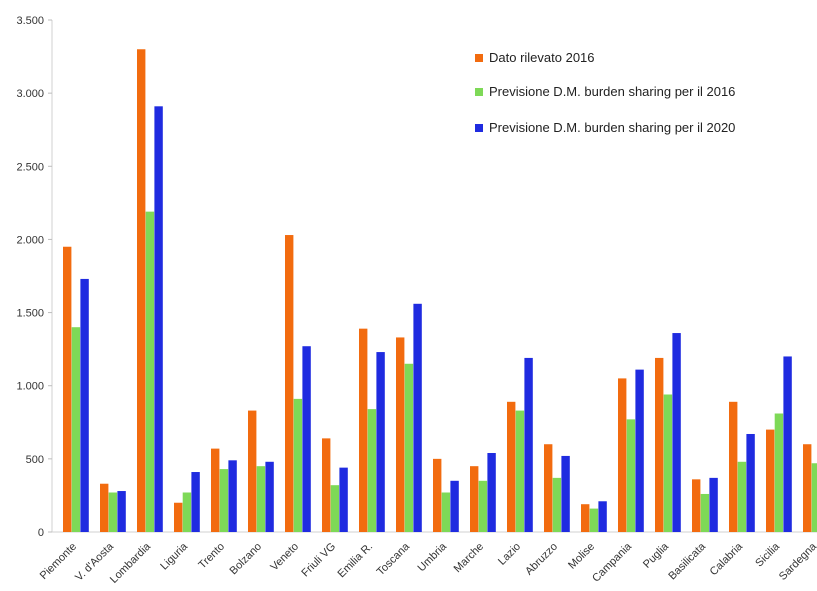 The width and height of the screenshot is (817, 591). What do you see at coordinates (35, 460) in the screenshot?
I see `y-tick-label: 500` at bounding box center [35, 460].